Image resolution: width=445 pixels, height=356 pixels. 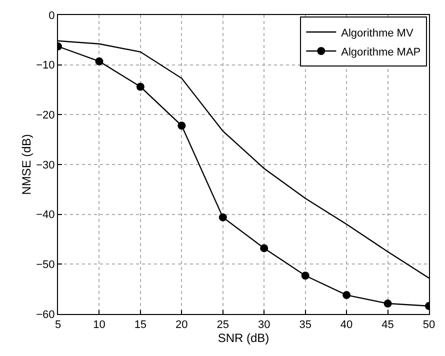 What do you see at coordinates (305, 325) in the screenshot?
I see `x-tick-label: 35` at bounding box center [305, 325].